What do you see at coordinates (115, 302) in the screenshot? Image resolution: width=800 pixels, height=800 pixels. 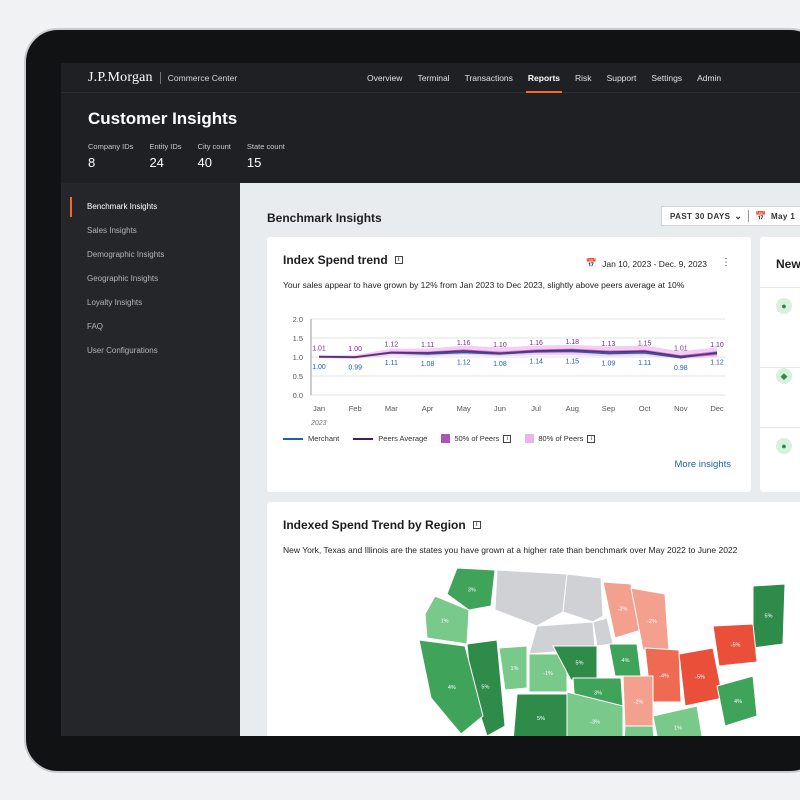 I see `sidebar-item-loyalty-insights: Loyalty Insights` at bounding box center [115, 302].